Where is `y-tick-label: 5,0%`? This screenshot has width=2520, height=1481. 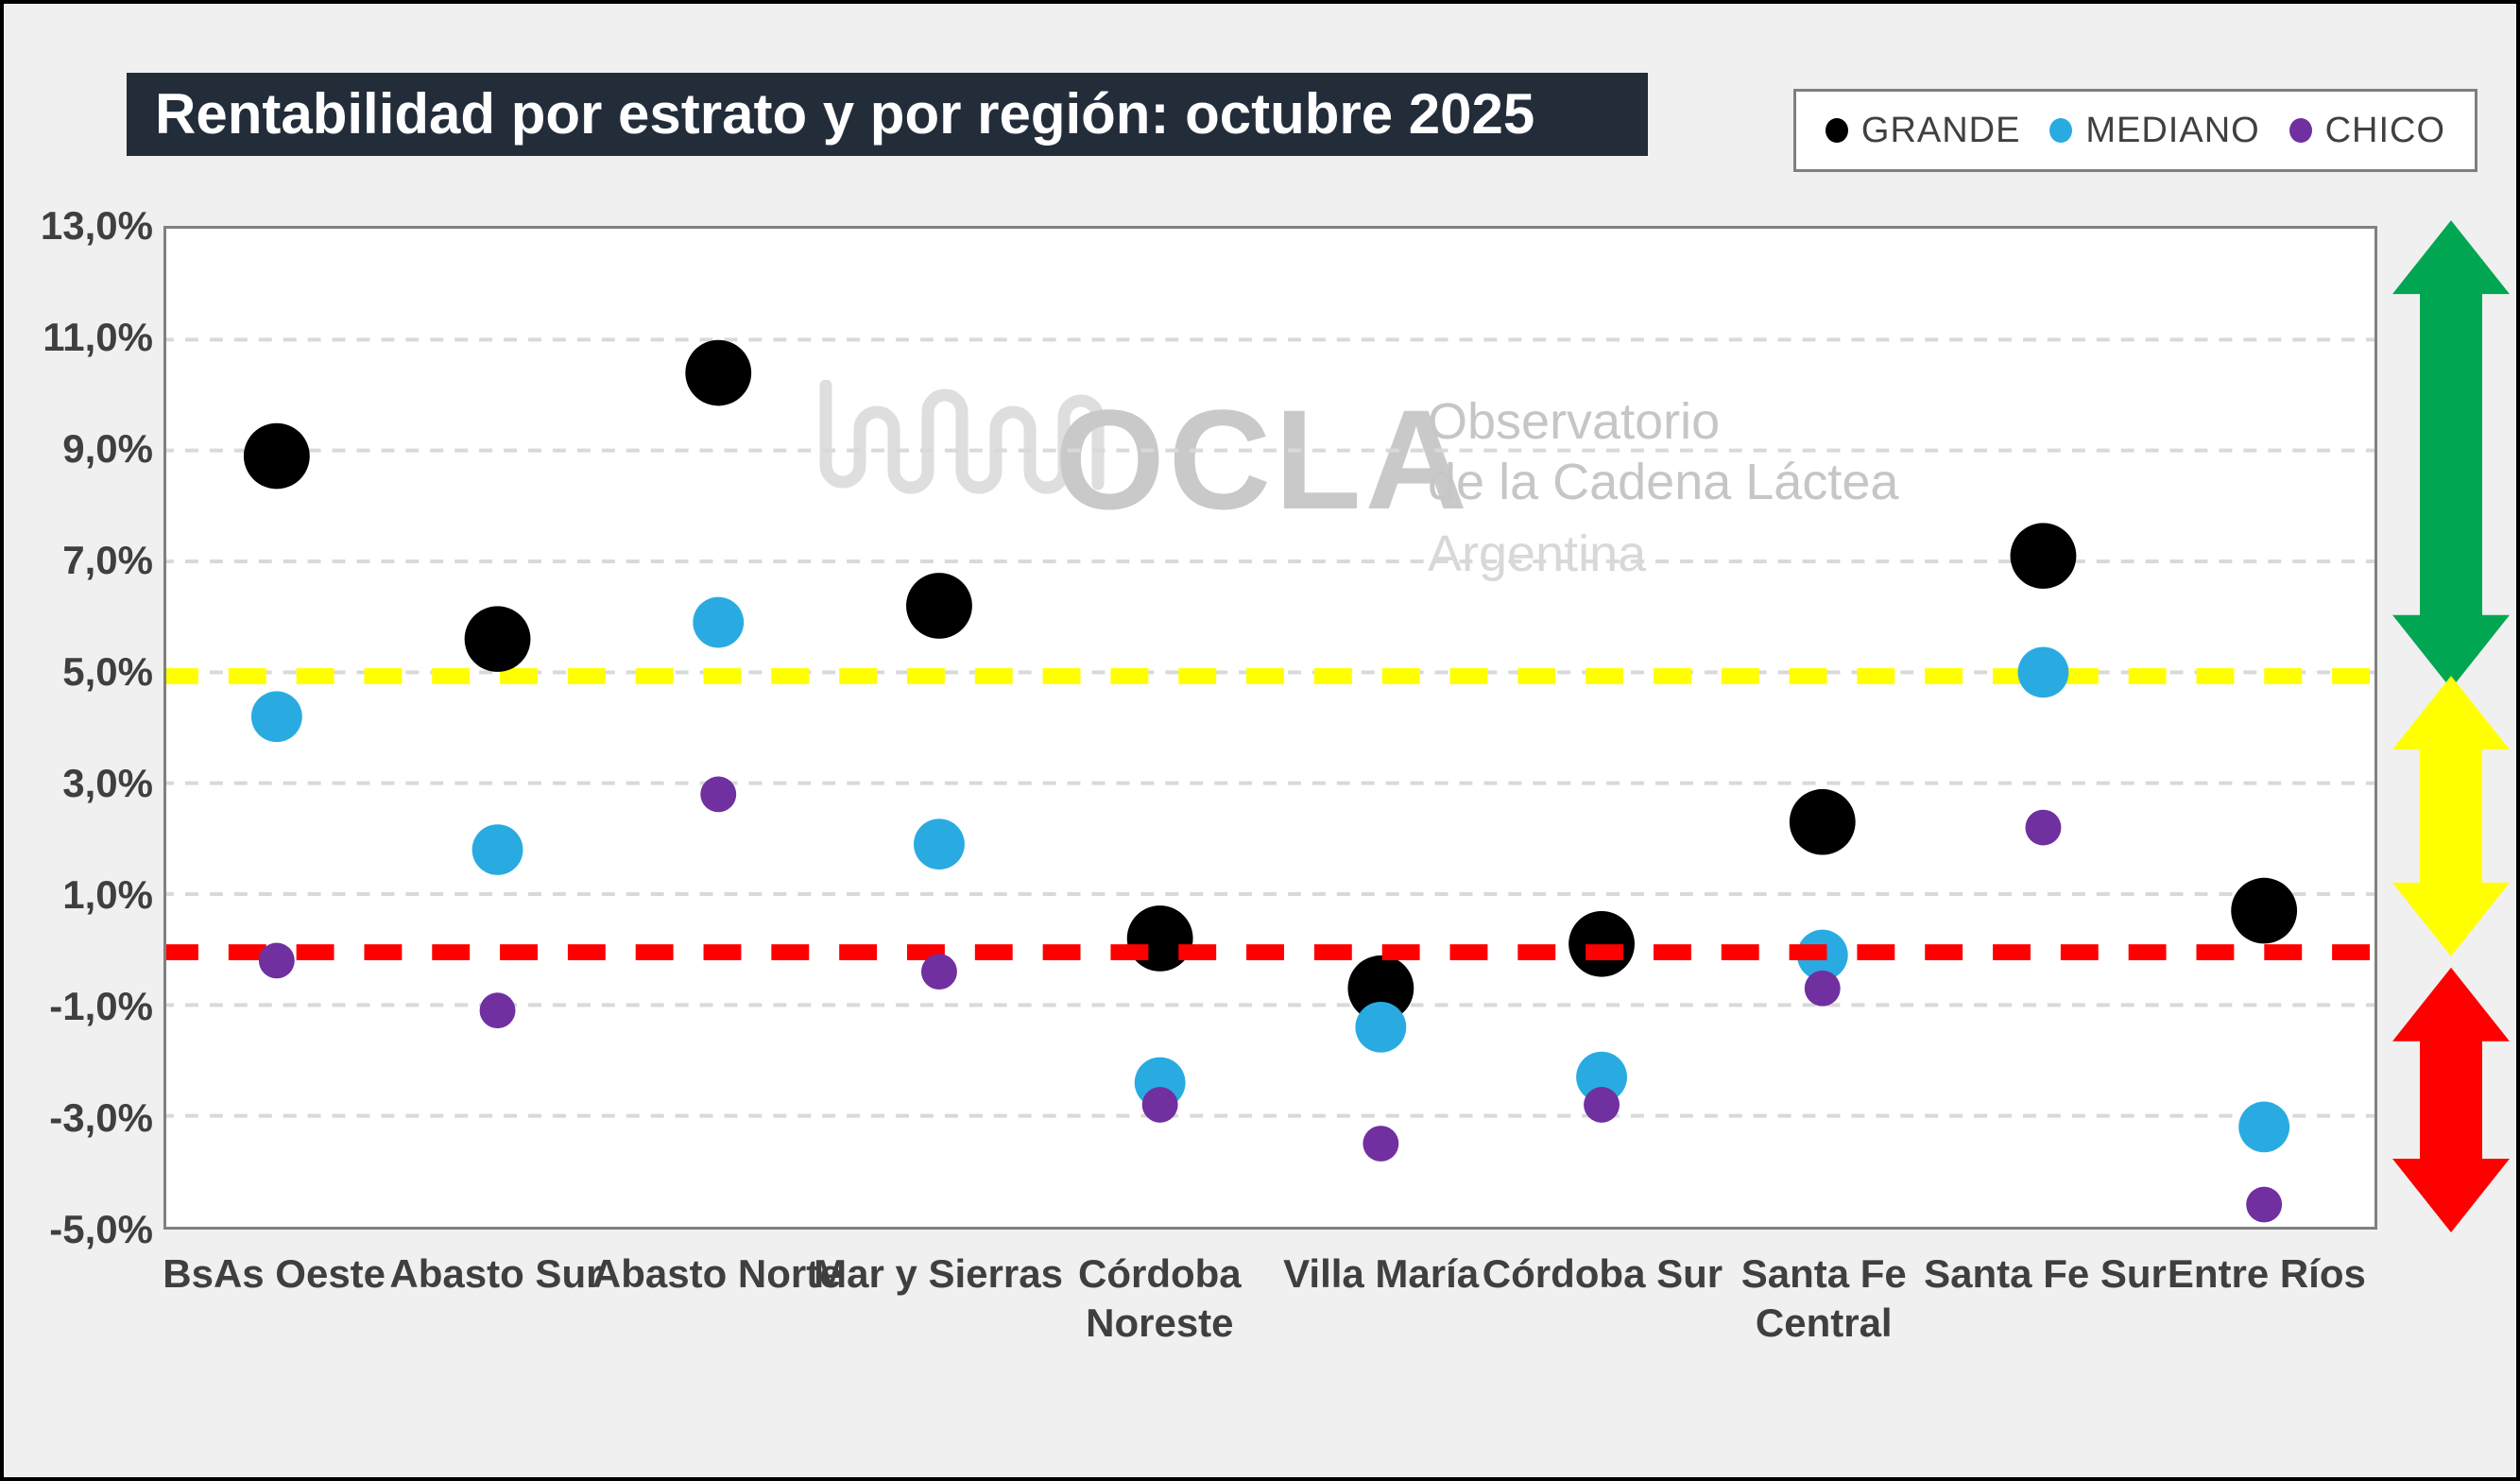 y-tick-label: 5,0% is located at coordinates (107, 671).